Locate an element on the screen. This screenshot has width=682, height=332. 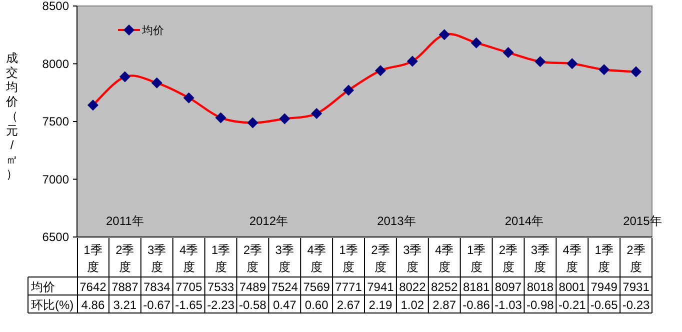
data-label: 7524 is located at coordinates (284, 287).